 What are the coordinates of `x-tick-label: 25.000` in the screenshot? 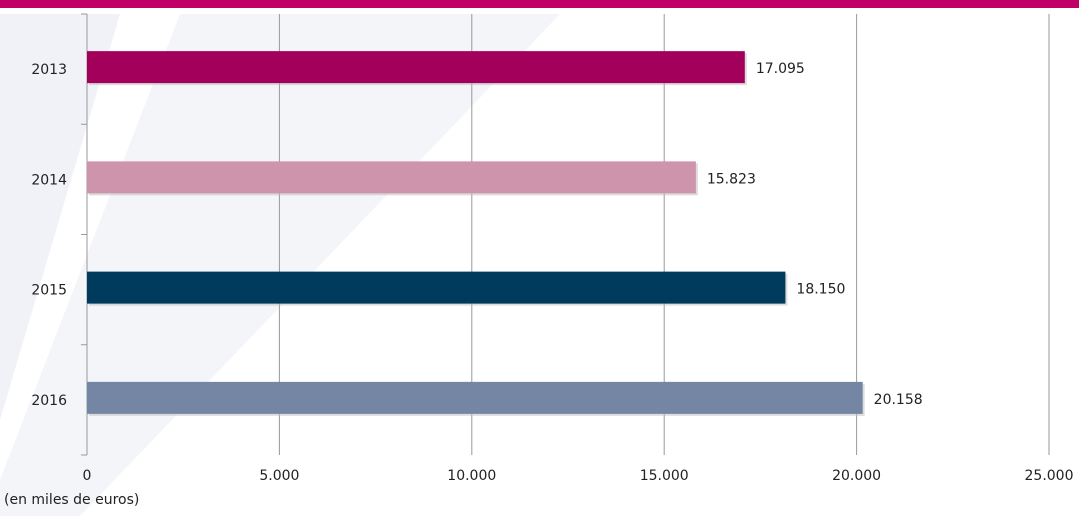 It's located at (1049, 476).